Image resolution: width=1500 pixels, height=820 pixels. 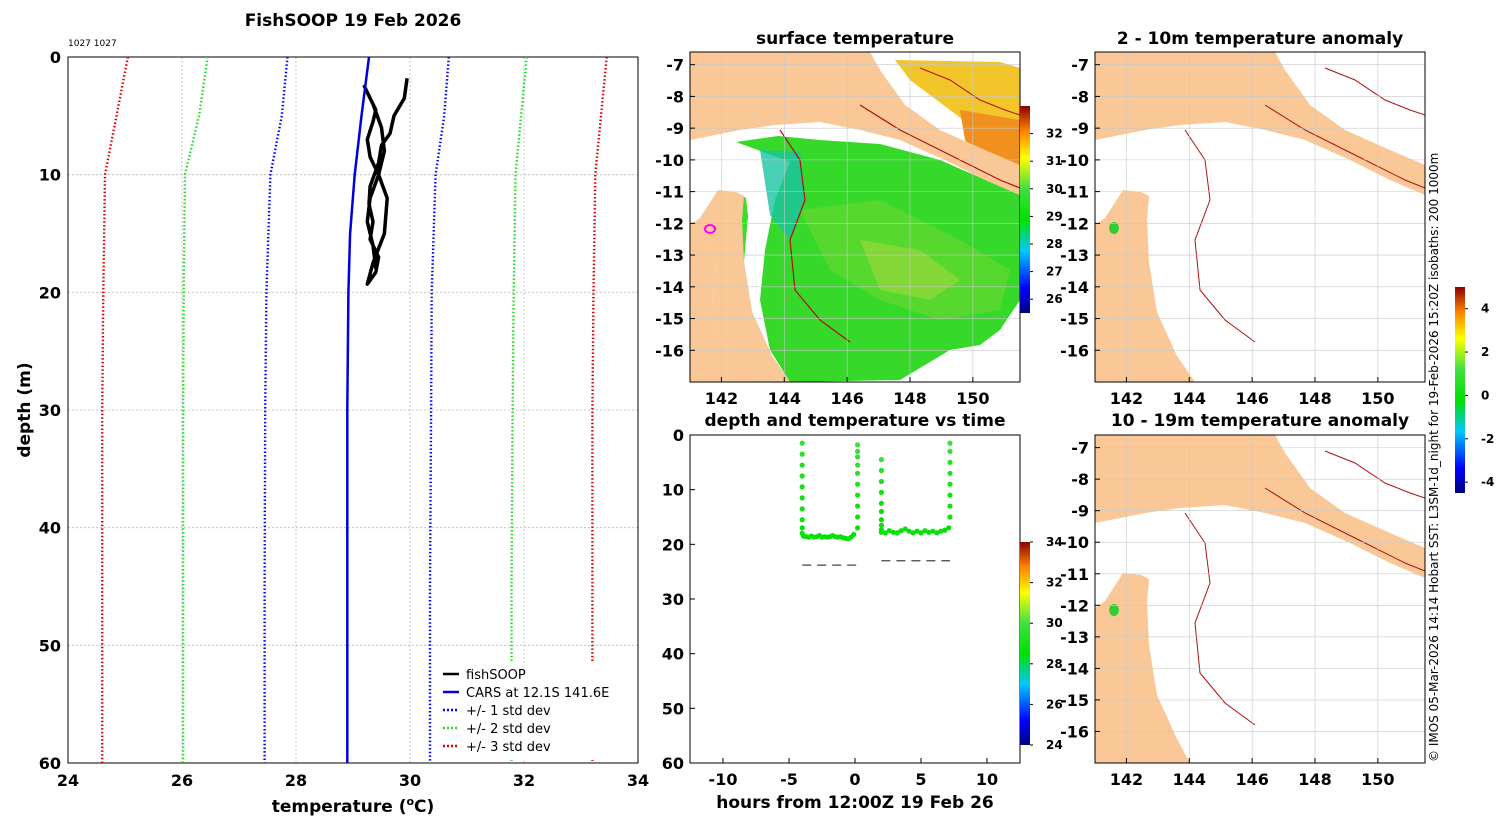 I want to click on anomaly-2-10m-land-australia, so click(x=1145, y=286).